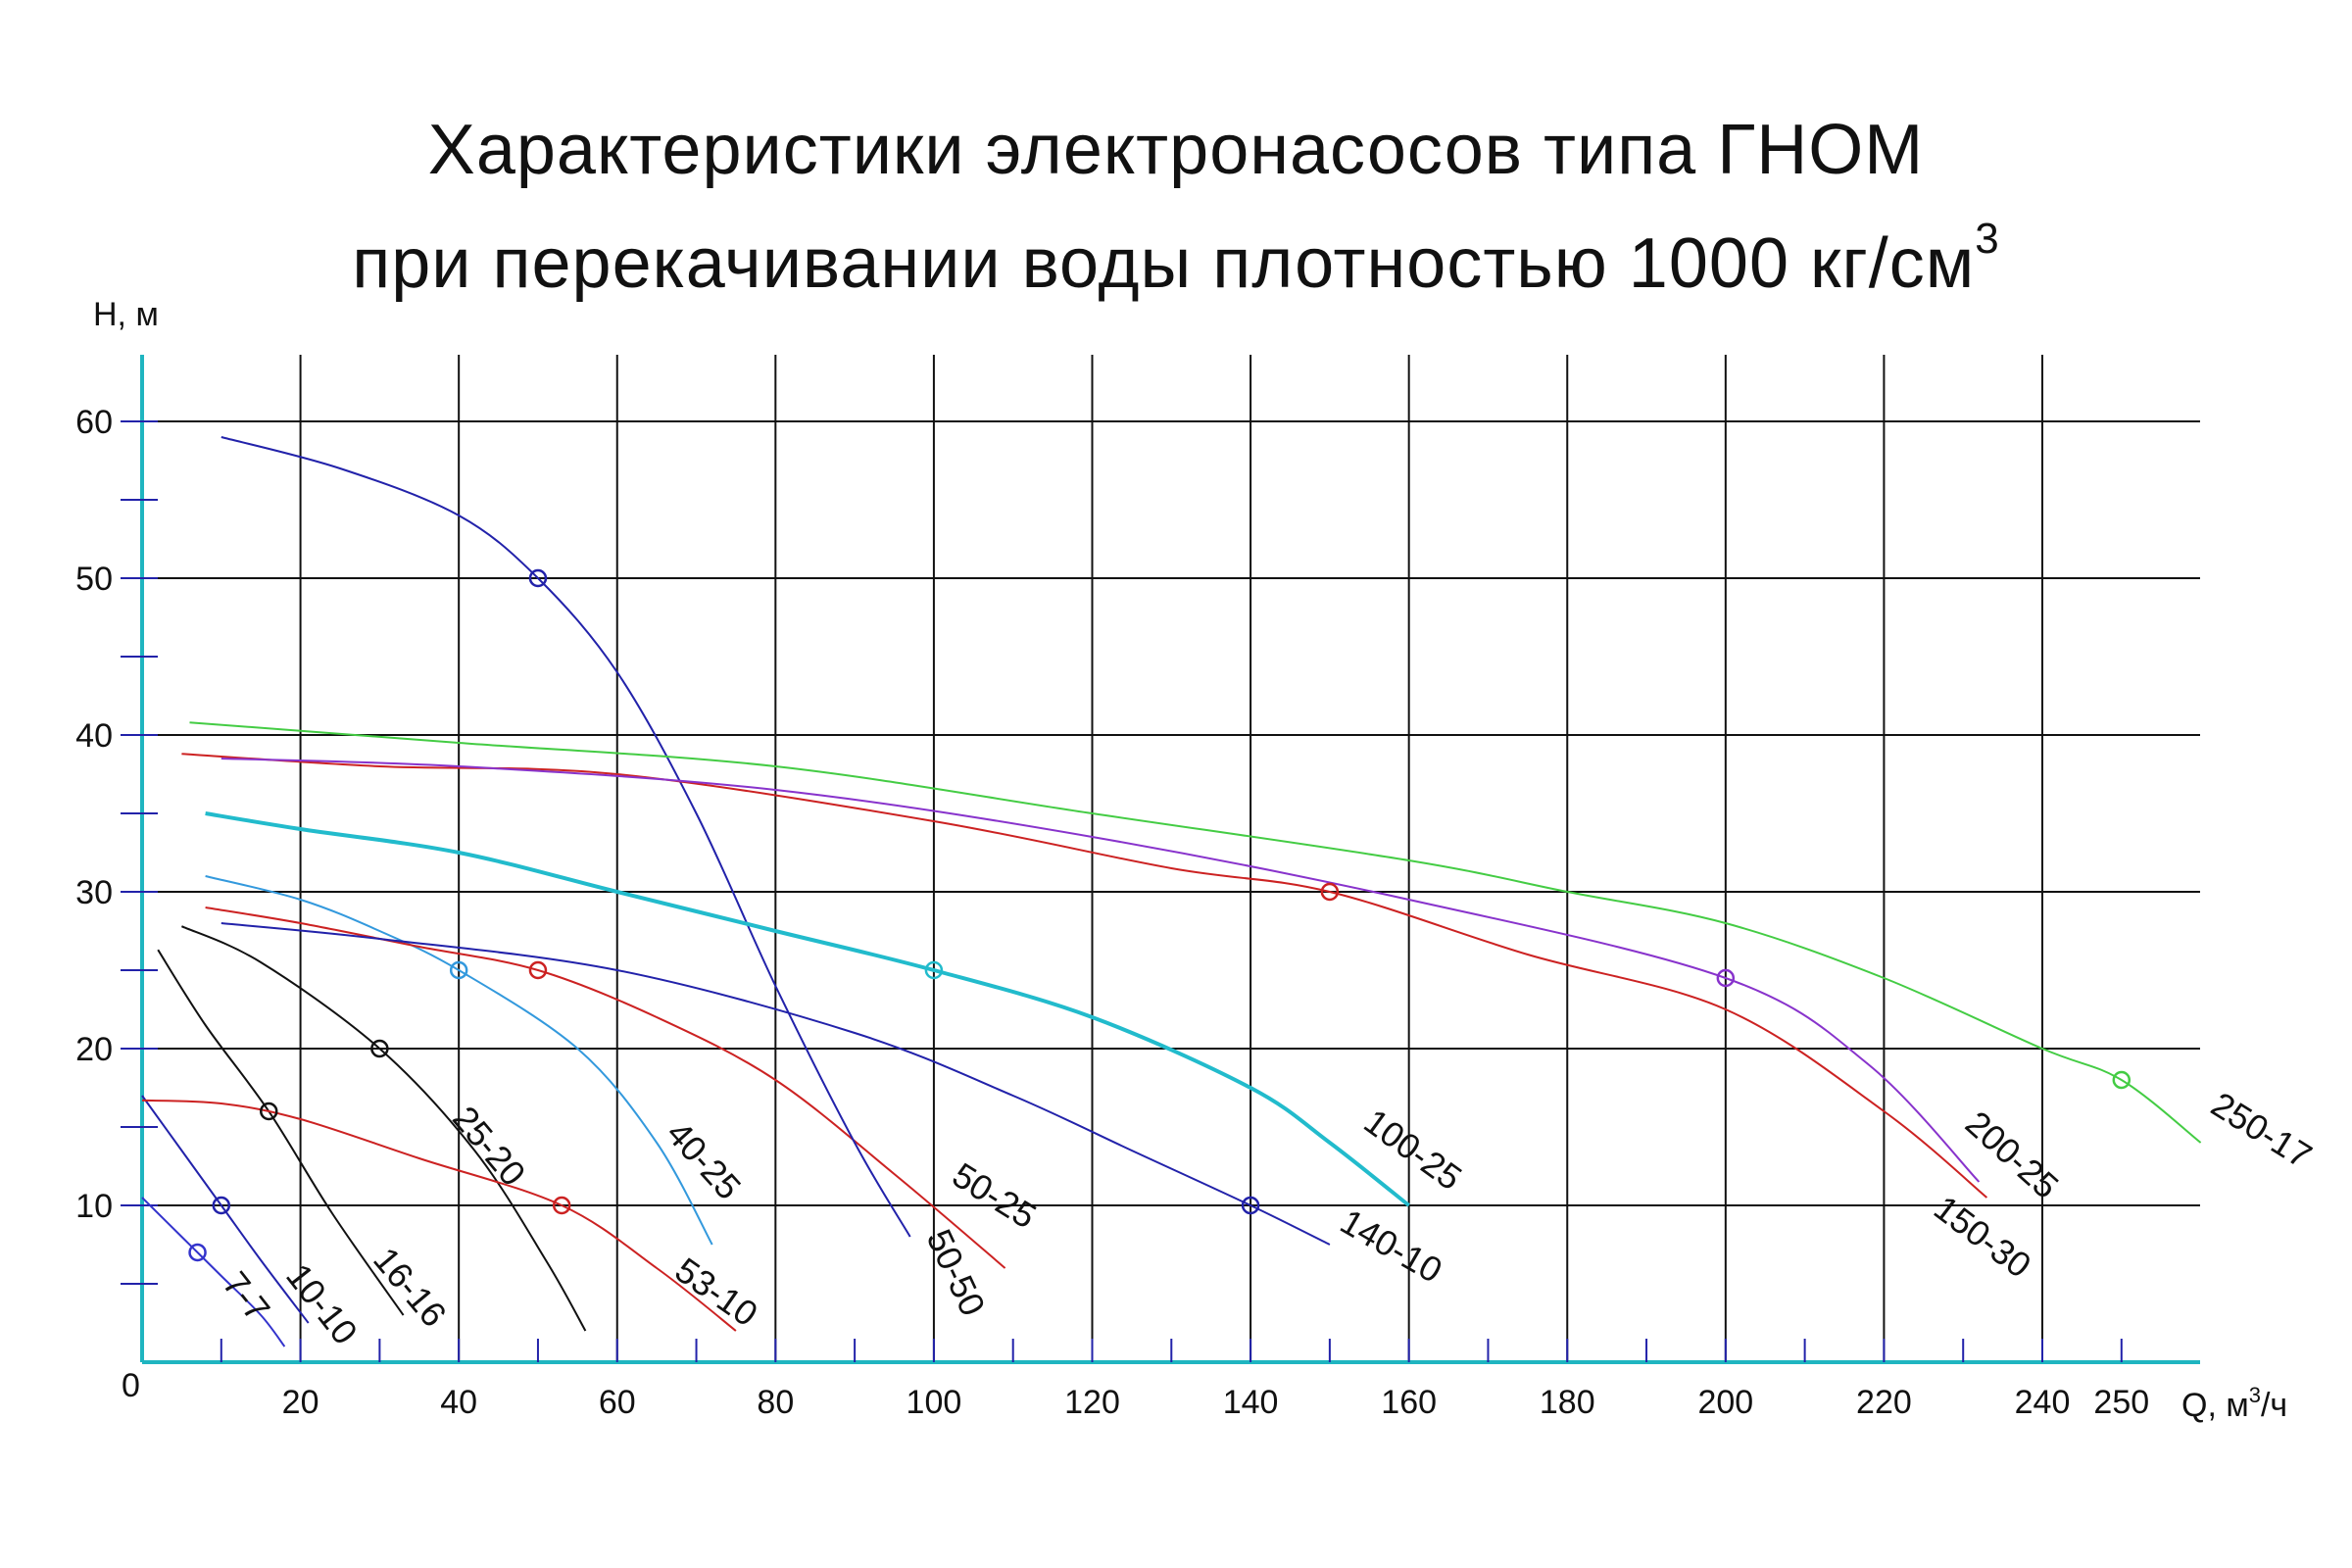 The width and height of the screenshot is (2352, 1568). Describe the element at coordinates (126, 314) in the screenshot. I see `y-axis-label: H, м` at that location.